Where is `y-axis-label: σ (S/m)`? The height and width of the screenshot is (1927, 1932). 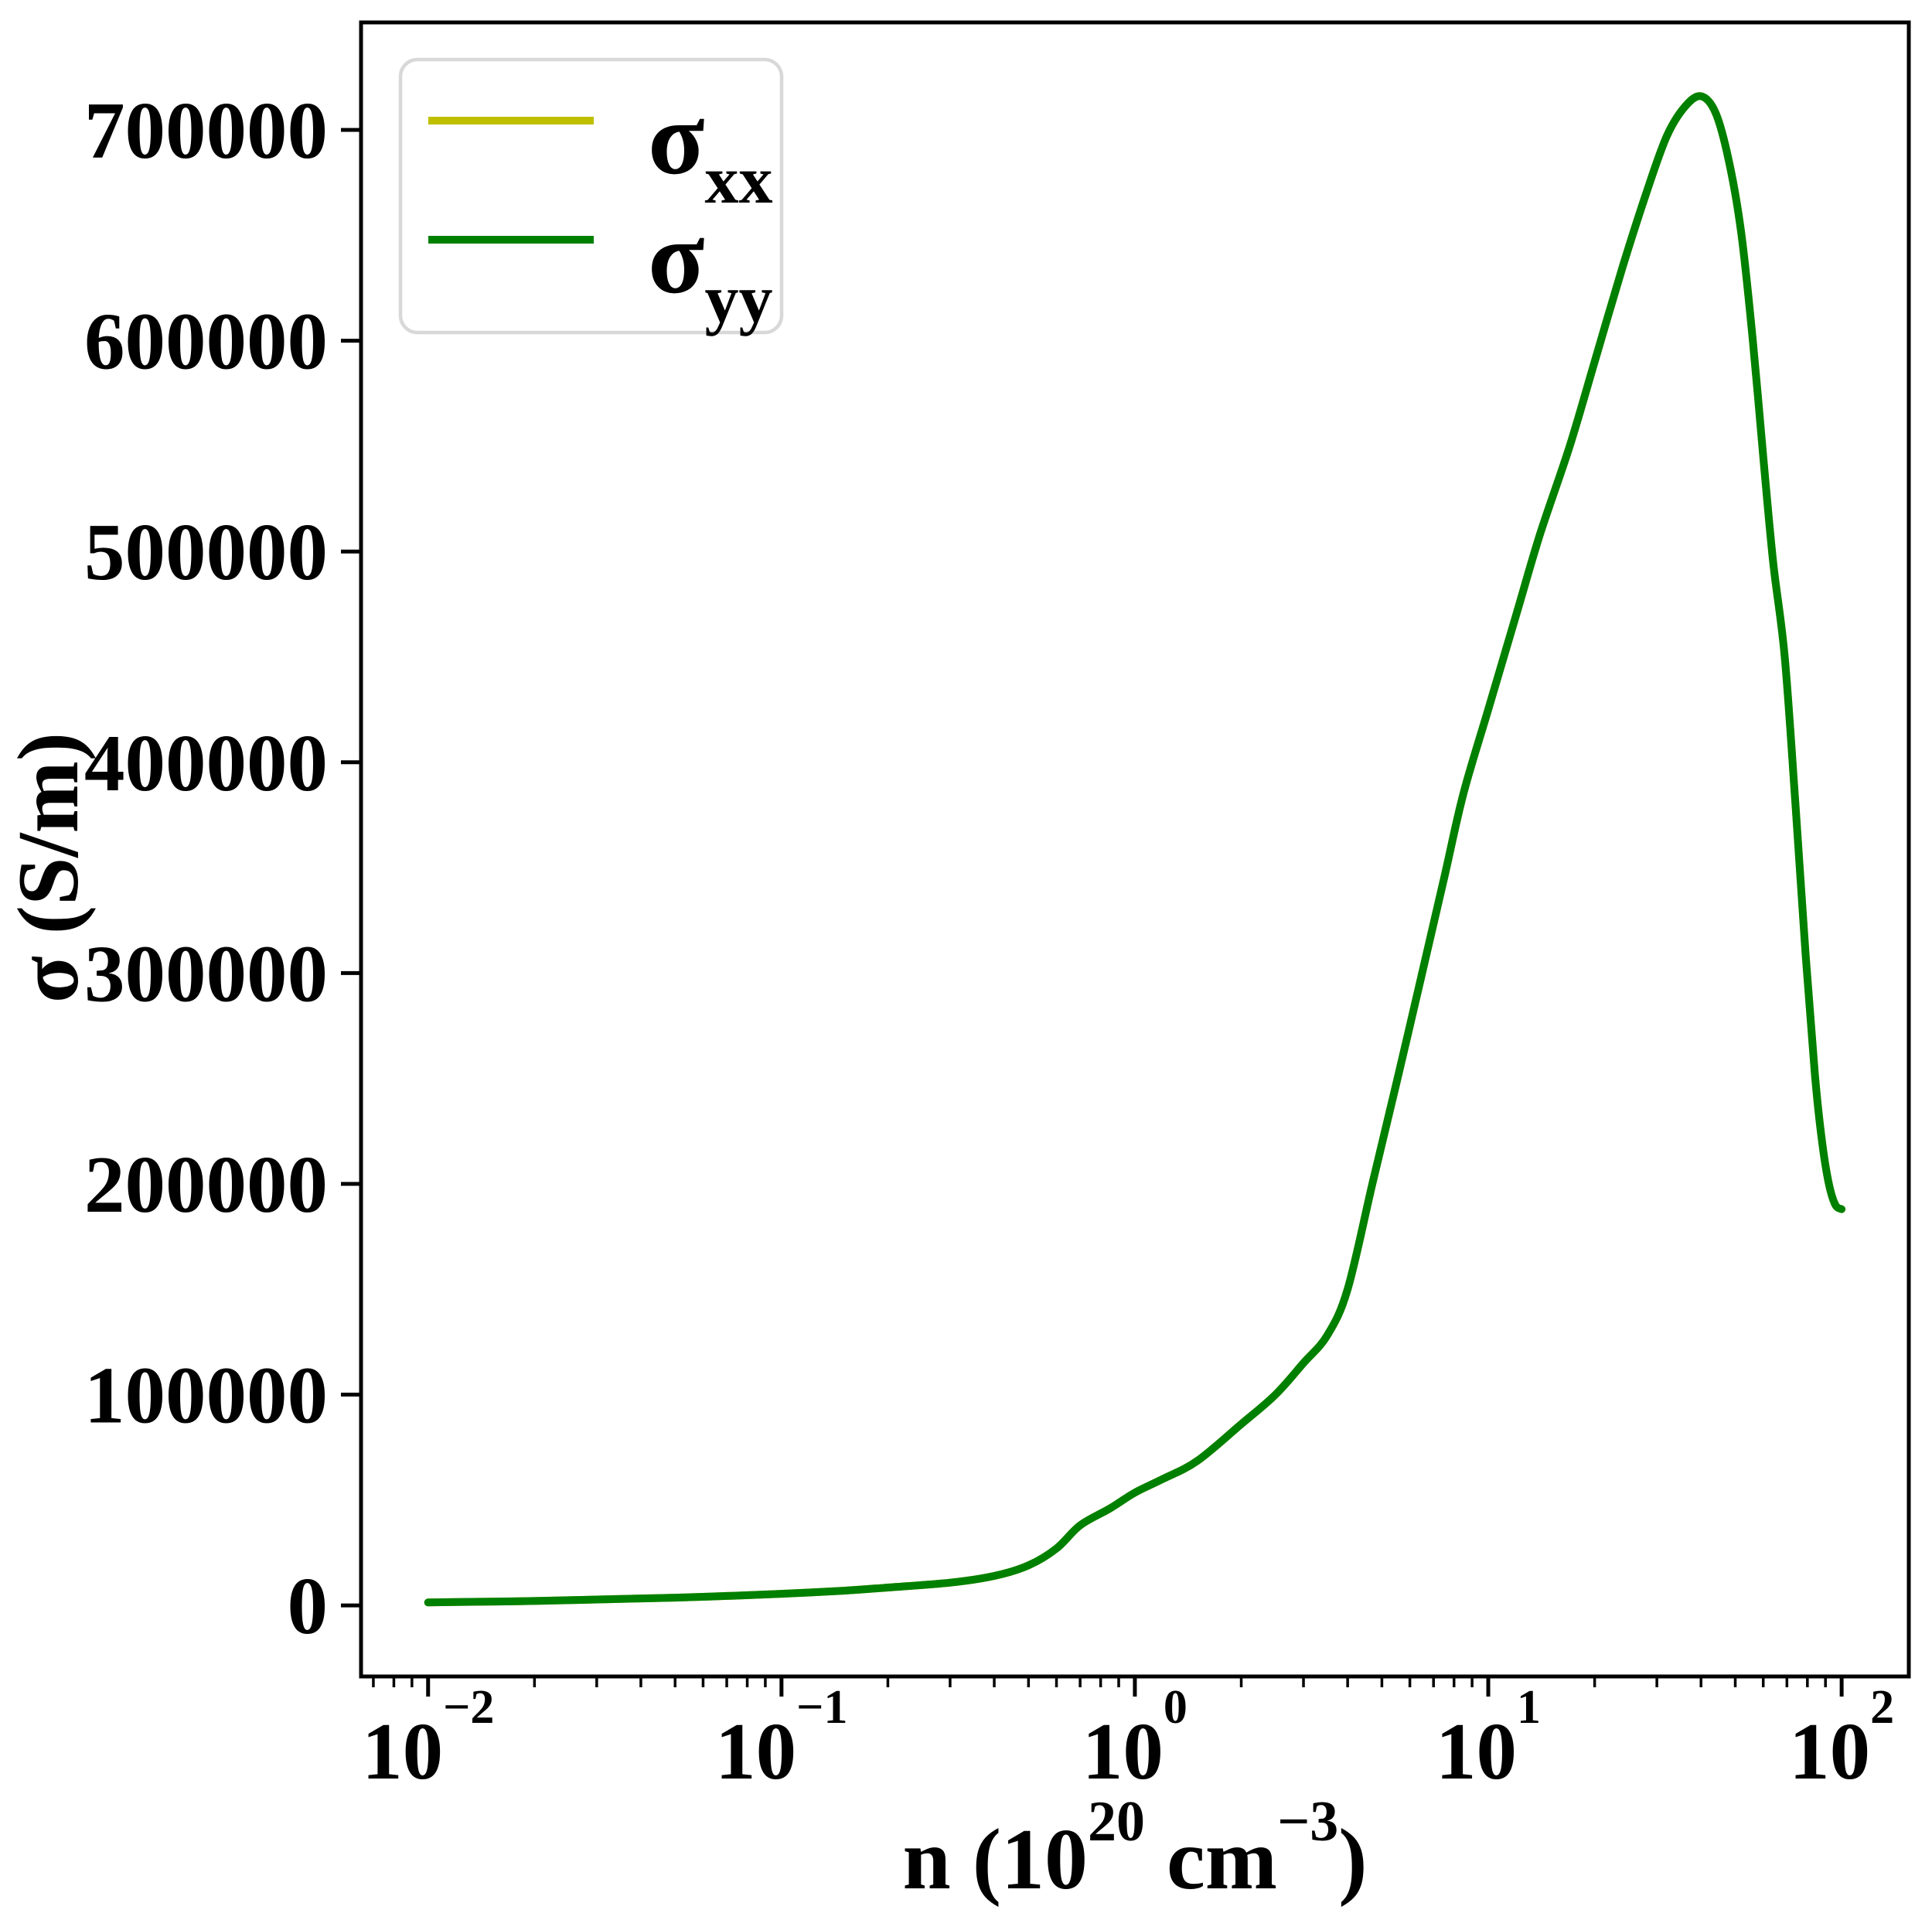 y-axis-label: σ (S/m) is located at coordinates (49, 867).